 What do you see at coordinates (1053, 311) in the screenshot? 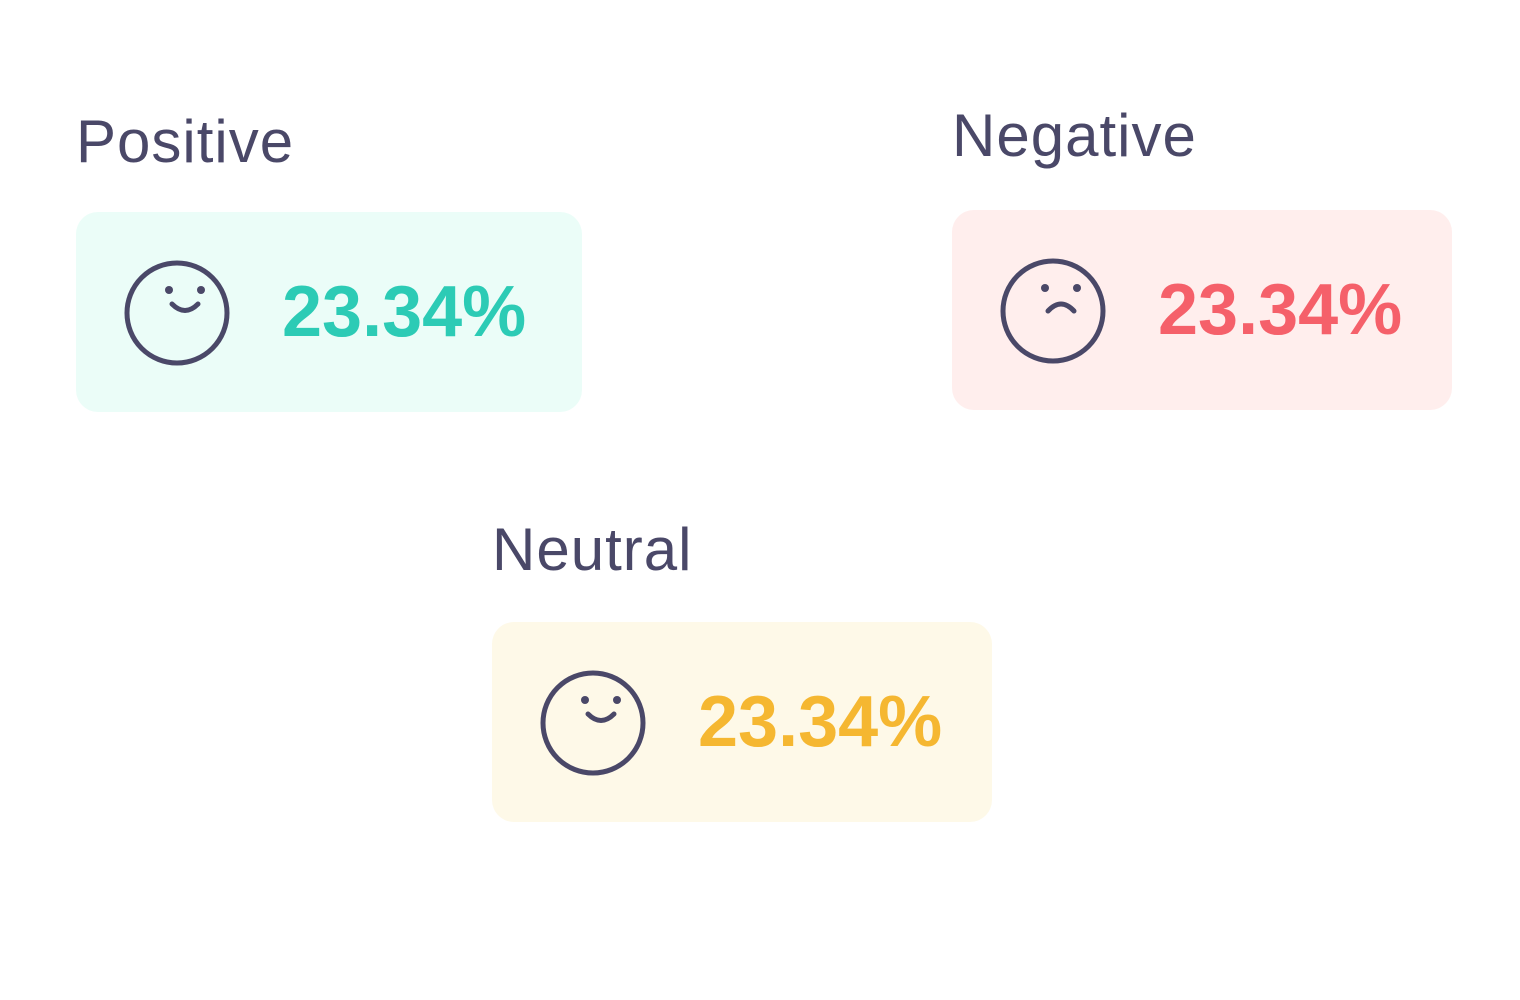
I see `frowning-face-icon` at bounding box center [1053, 311].